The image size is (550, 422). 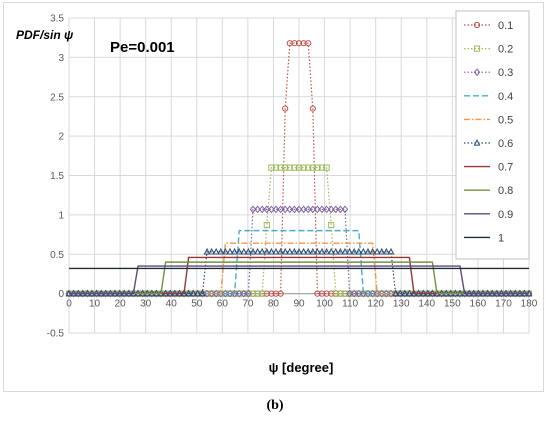 I want to click on legend-box, so click(x=492, y=135).